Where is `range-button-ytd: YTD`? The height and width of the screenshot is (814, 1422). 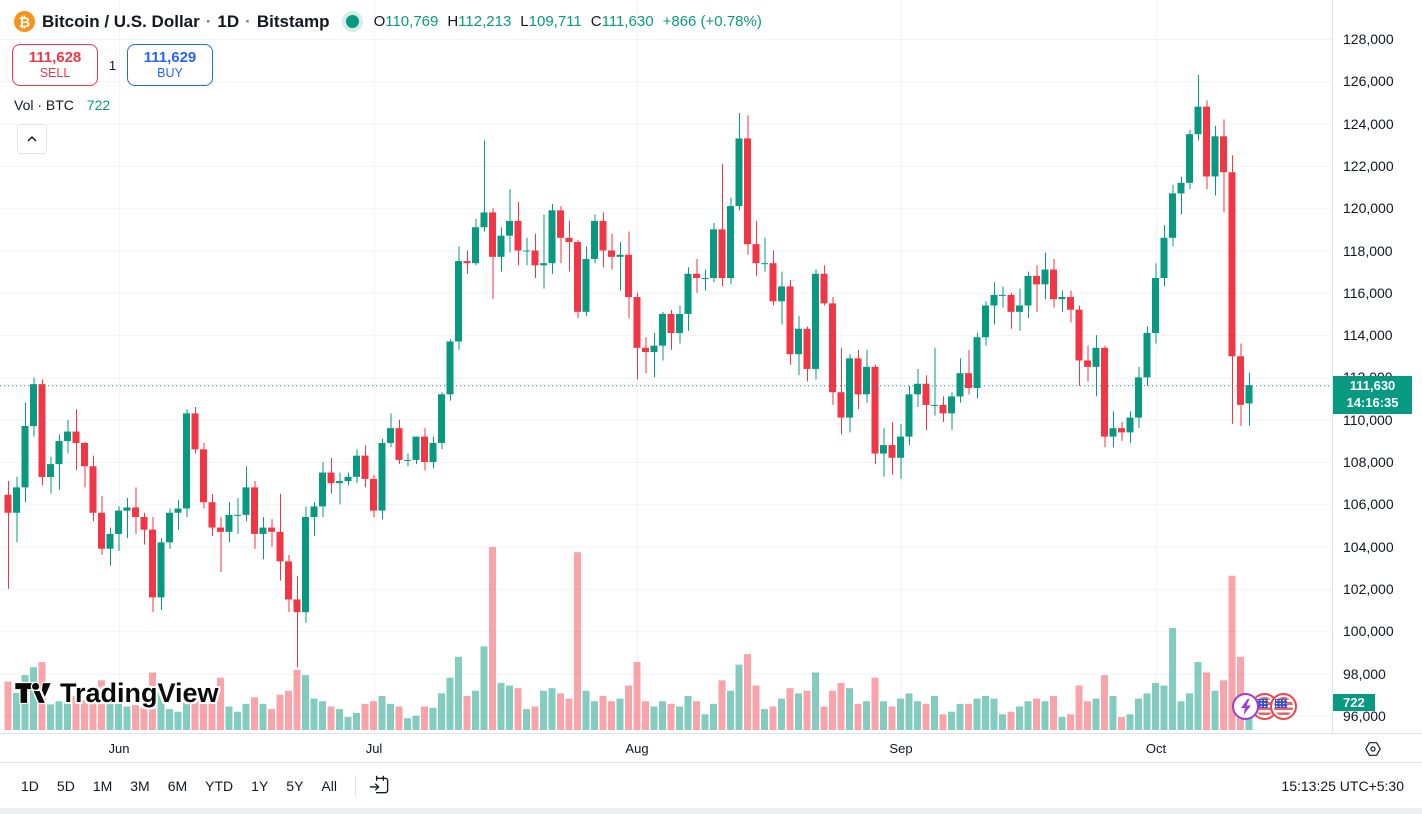 range-button-ytd: YTD is located at coordinates (219, 785).